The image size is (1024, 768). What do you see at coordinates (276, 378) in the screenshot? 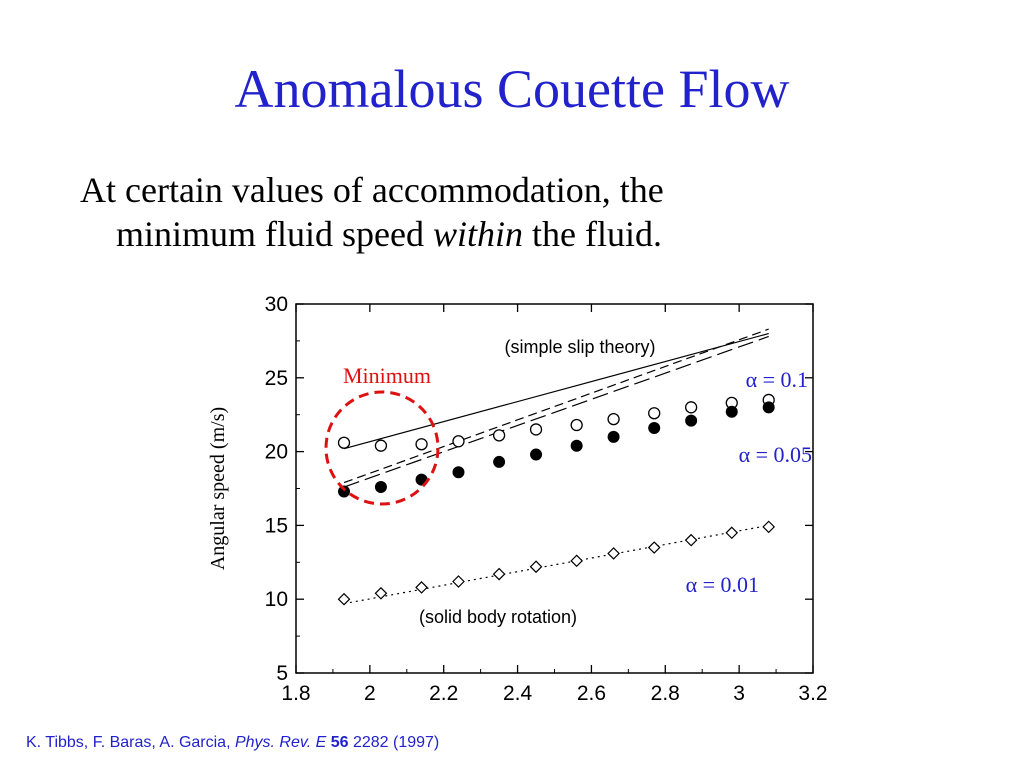
I see `y-tick-label: 25` at bounding box center [276, 378].